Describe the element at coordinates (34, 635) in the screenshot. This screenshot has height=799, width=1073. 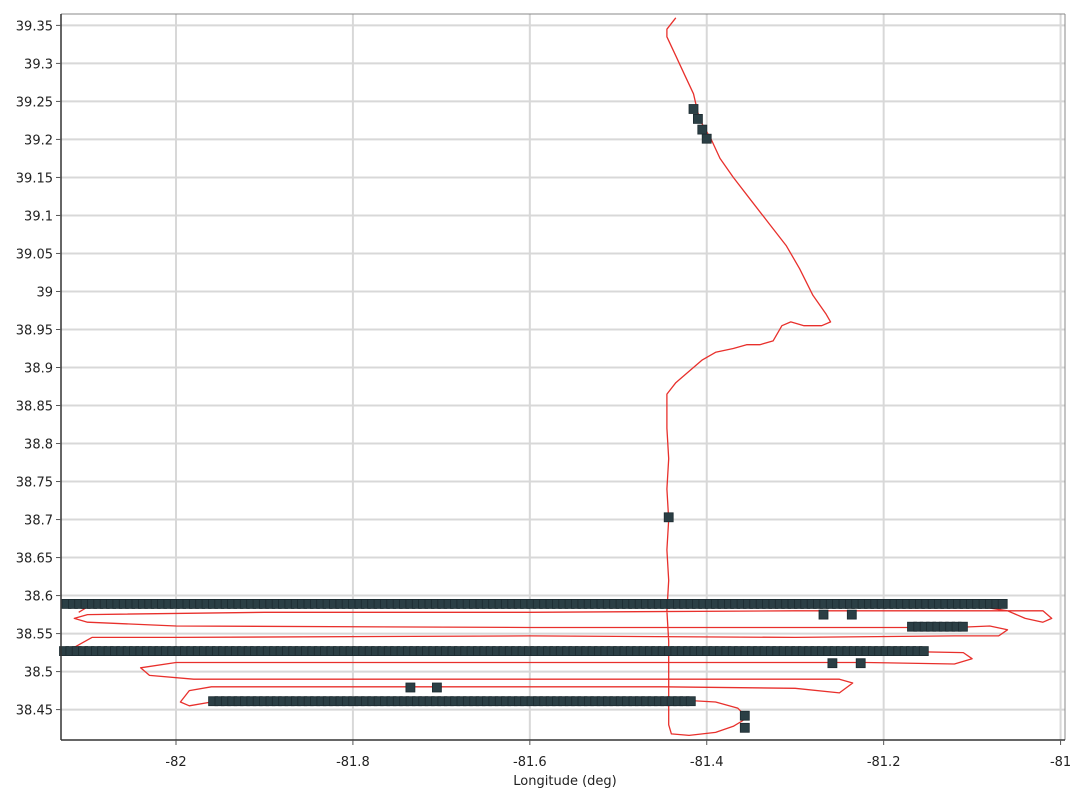
I see `y-tick-label: 38.55` at that location.